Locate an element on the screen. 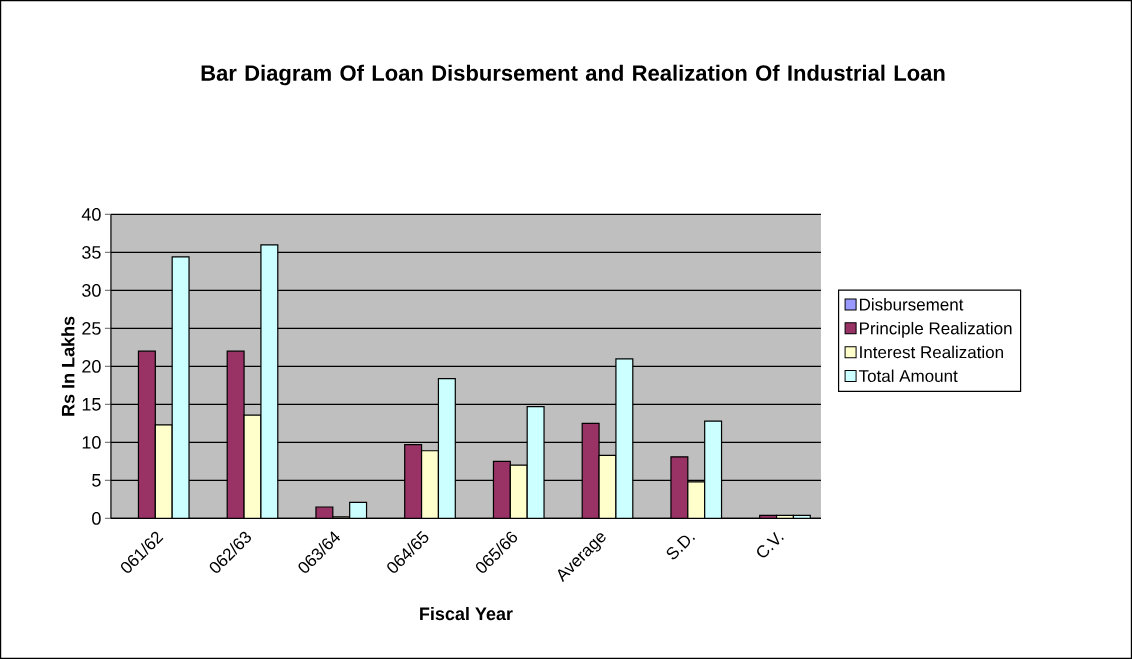  y-tick-label: 25 is located at coordinates (91, 328).